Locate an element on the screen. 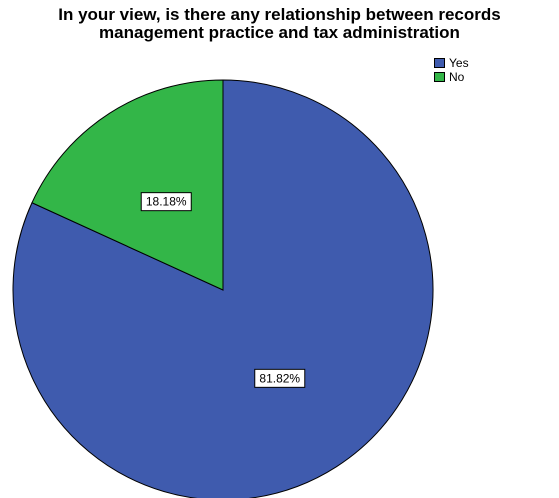  legend-item-no: No is located at coordinates (451, 76).